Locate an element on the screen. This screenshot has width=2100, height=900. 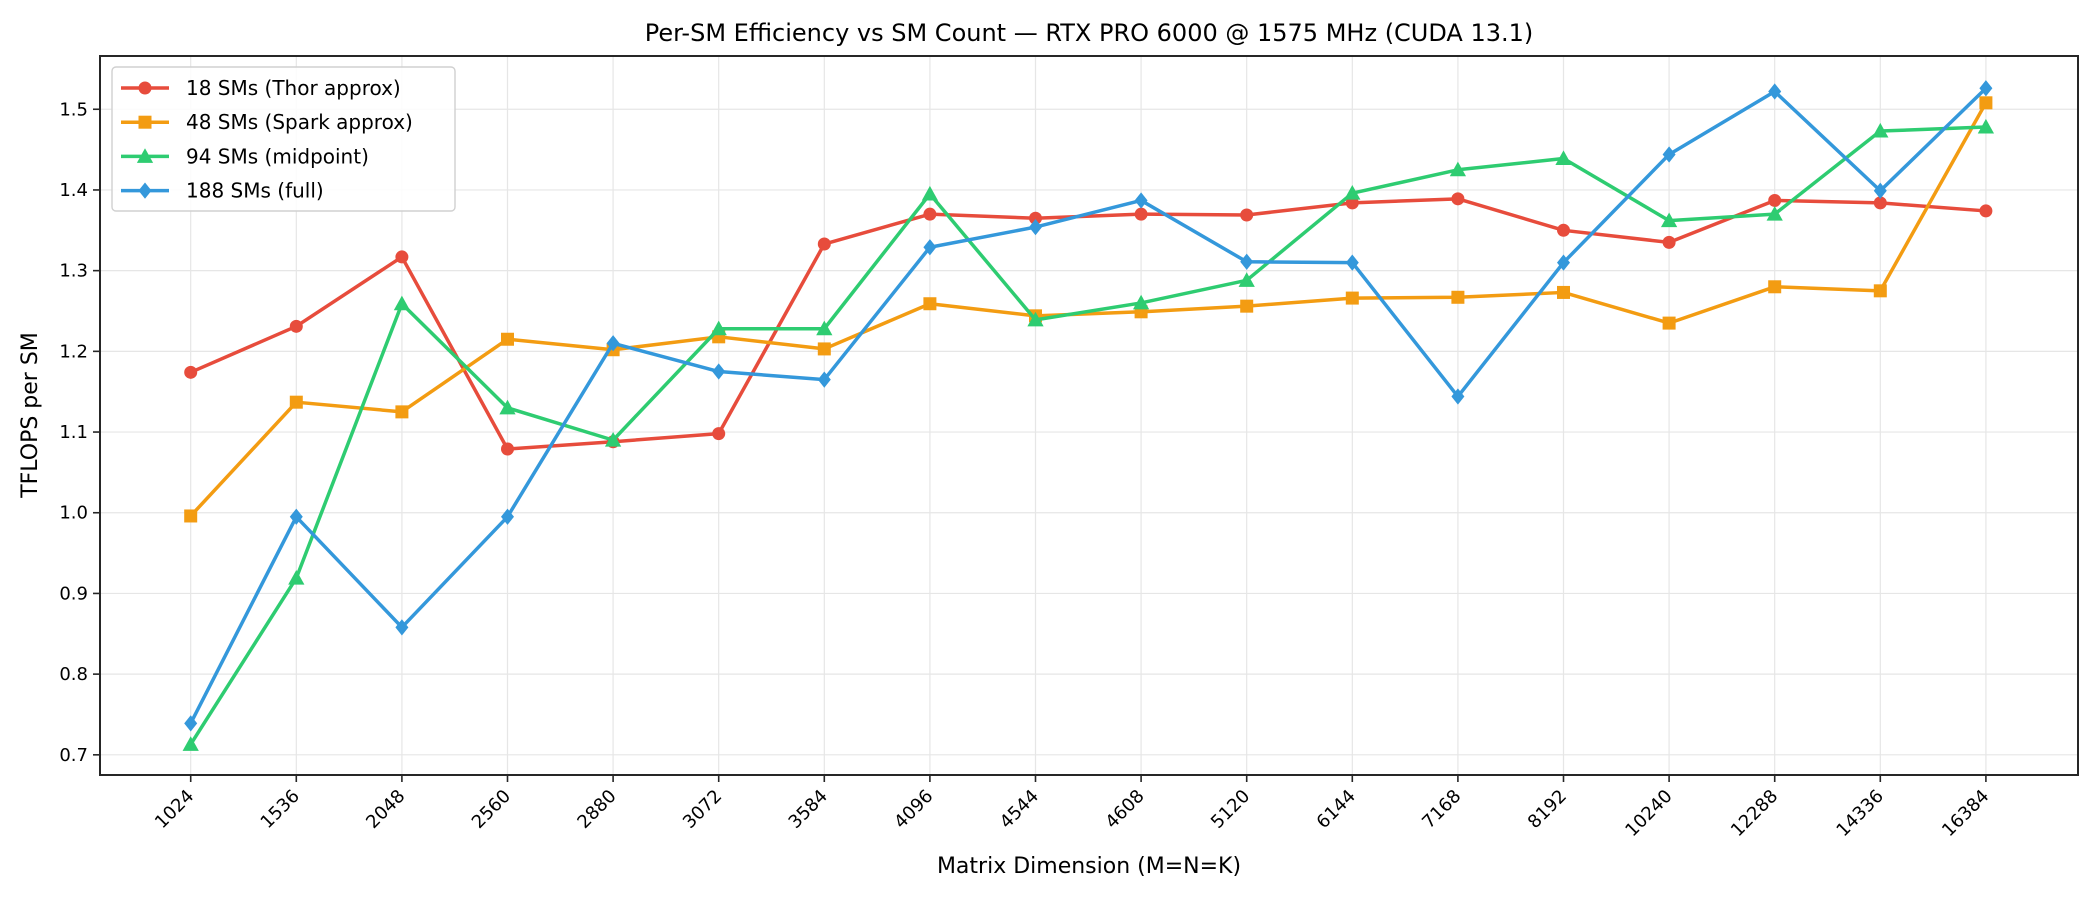
y-tick-label: 1.2 is located at coordinates (73, 351).